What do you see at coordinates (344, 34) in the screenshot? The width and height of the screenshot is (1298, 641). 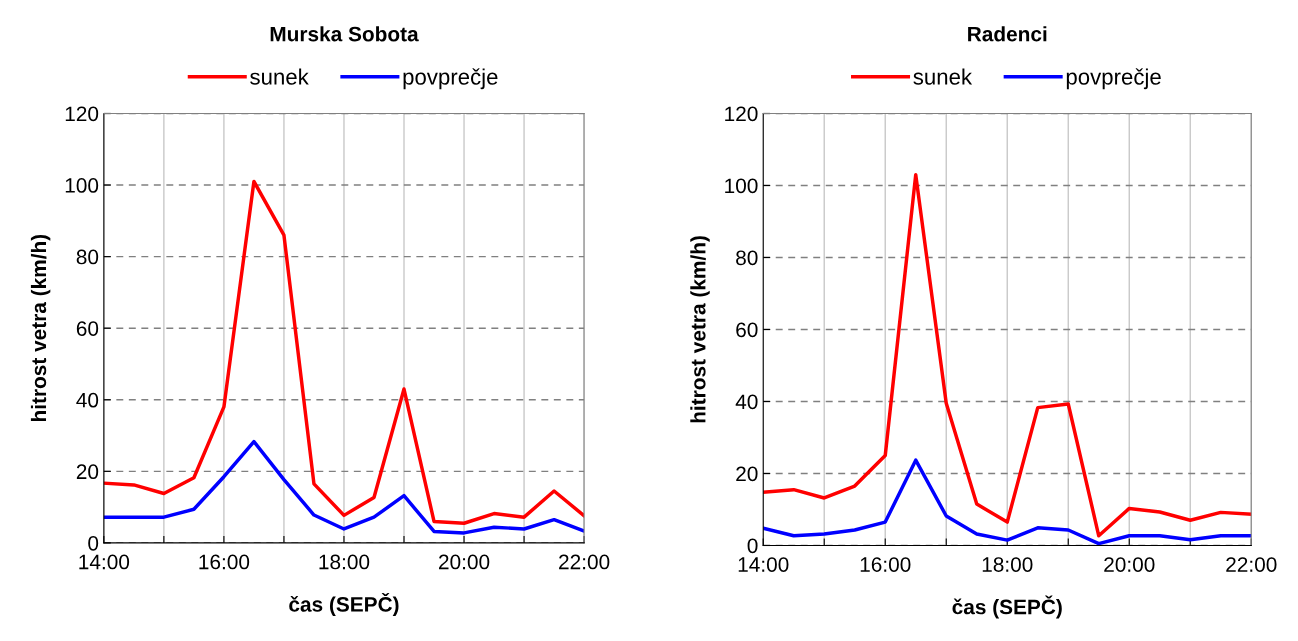 I see `chart-title: Murska Sobota` at bounding box center [344, 34].